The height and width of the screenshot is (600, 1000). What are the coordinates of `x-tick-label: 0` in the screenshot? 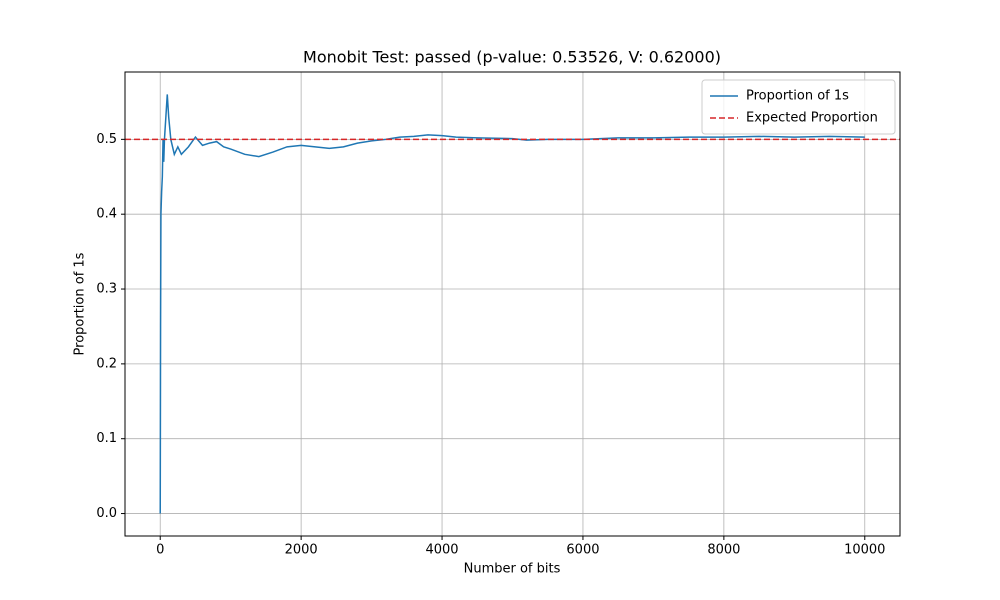 It's located at (160, 550).